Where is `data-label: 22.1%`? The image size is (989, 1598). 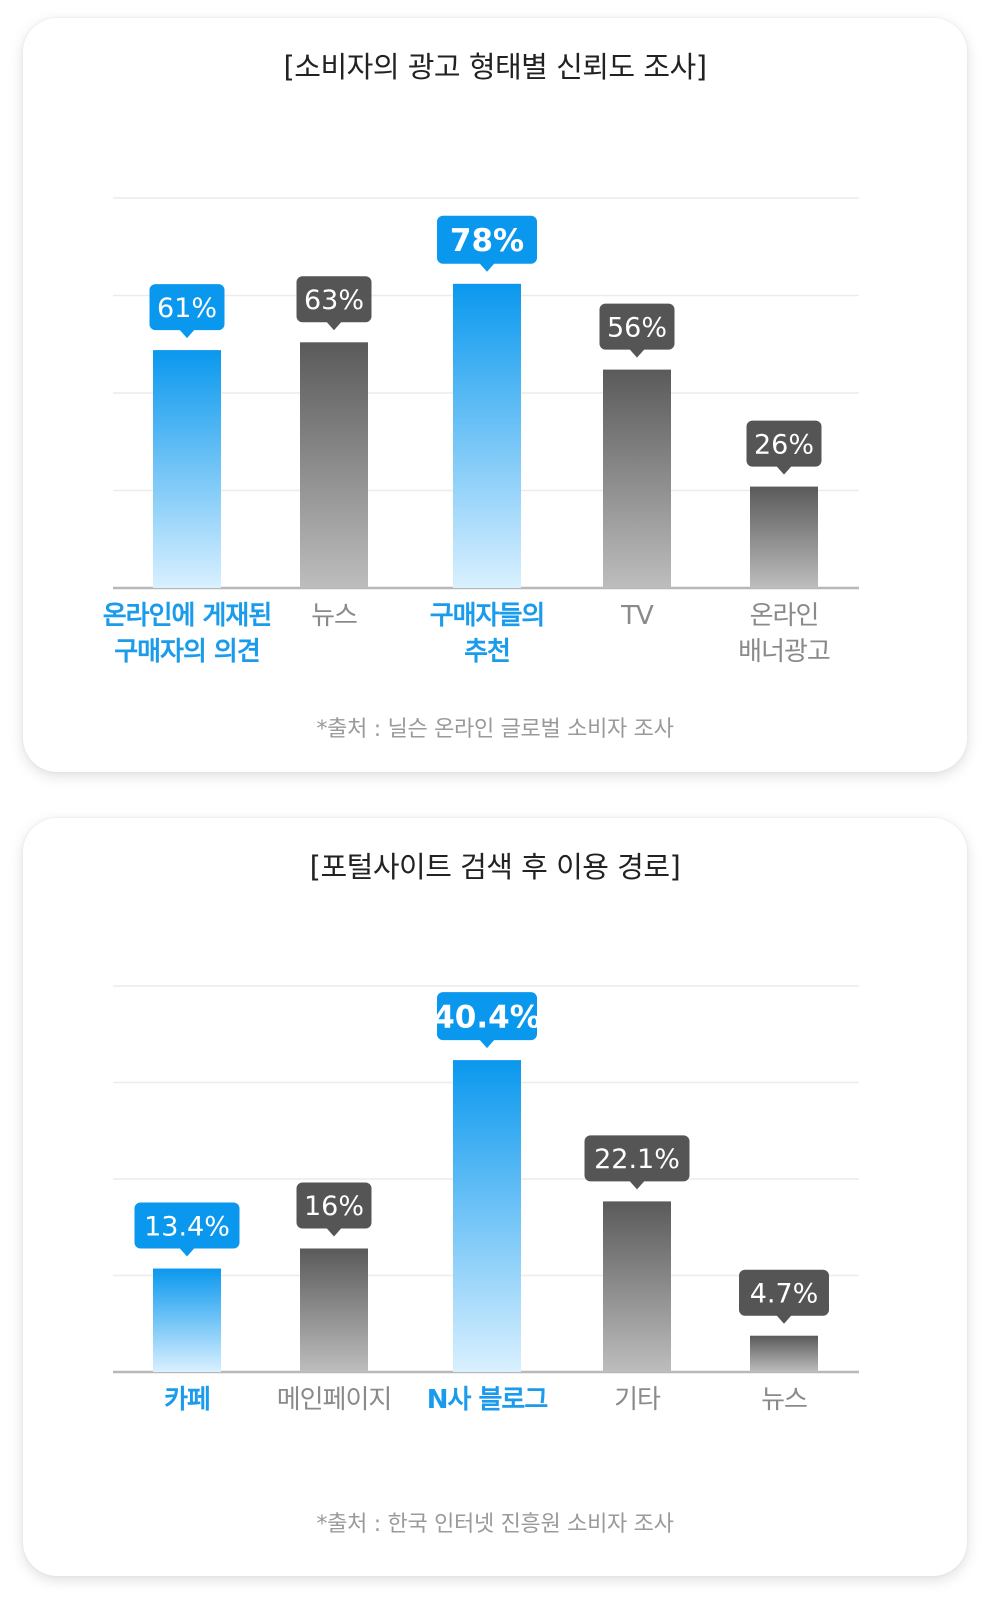
data-label: 22.1% is located at coordinates (637, 1159).